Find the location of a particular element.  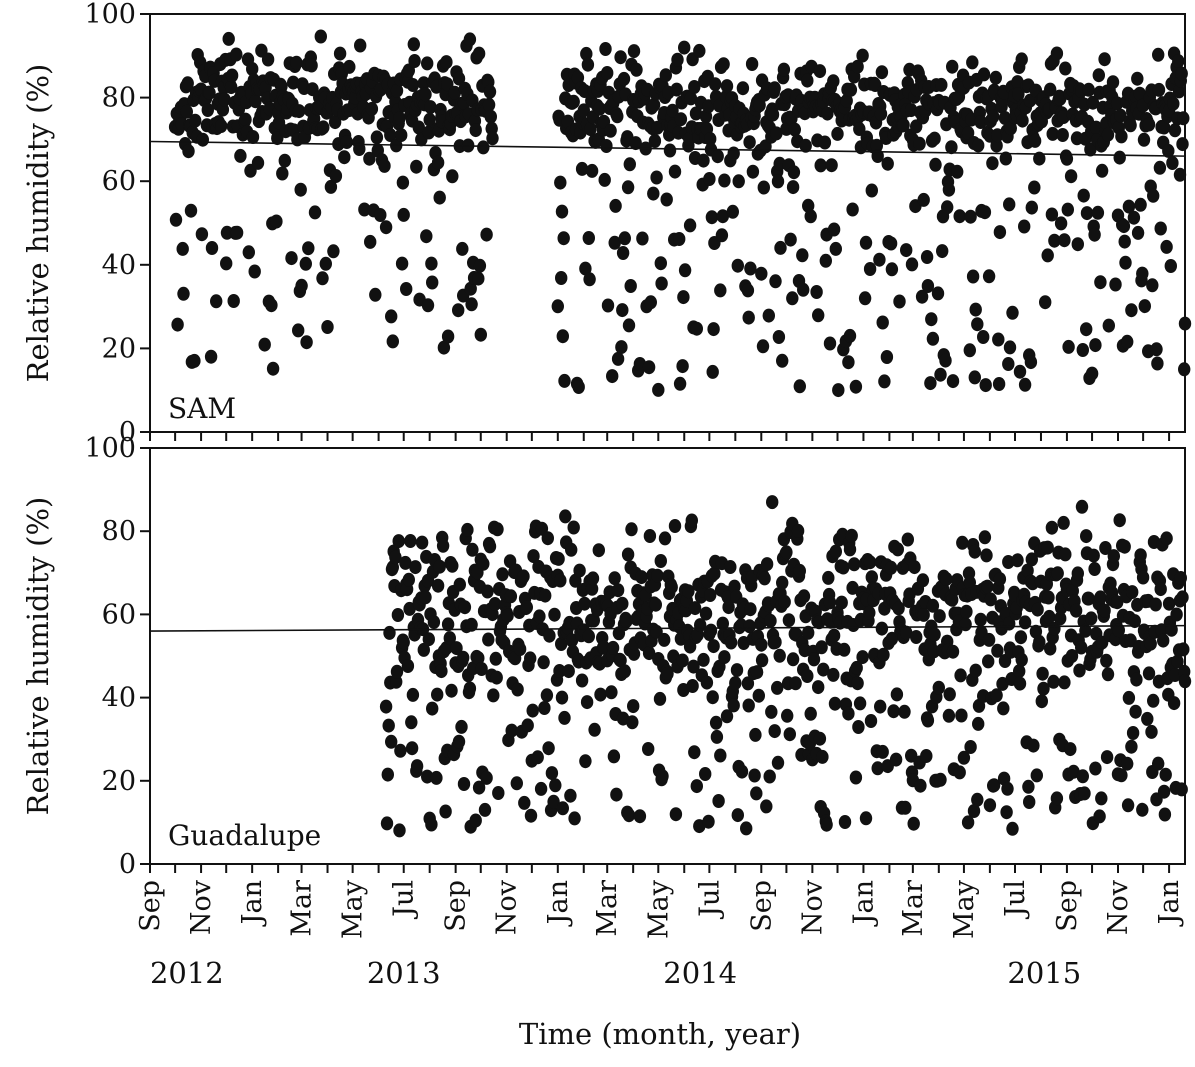

y-tick-label: 100 is located at coordinates (110, 15).